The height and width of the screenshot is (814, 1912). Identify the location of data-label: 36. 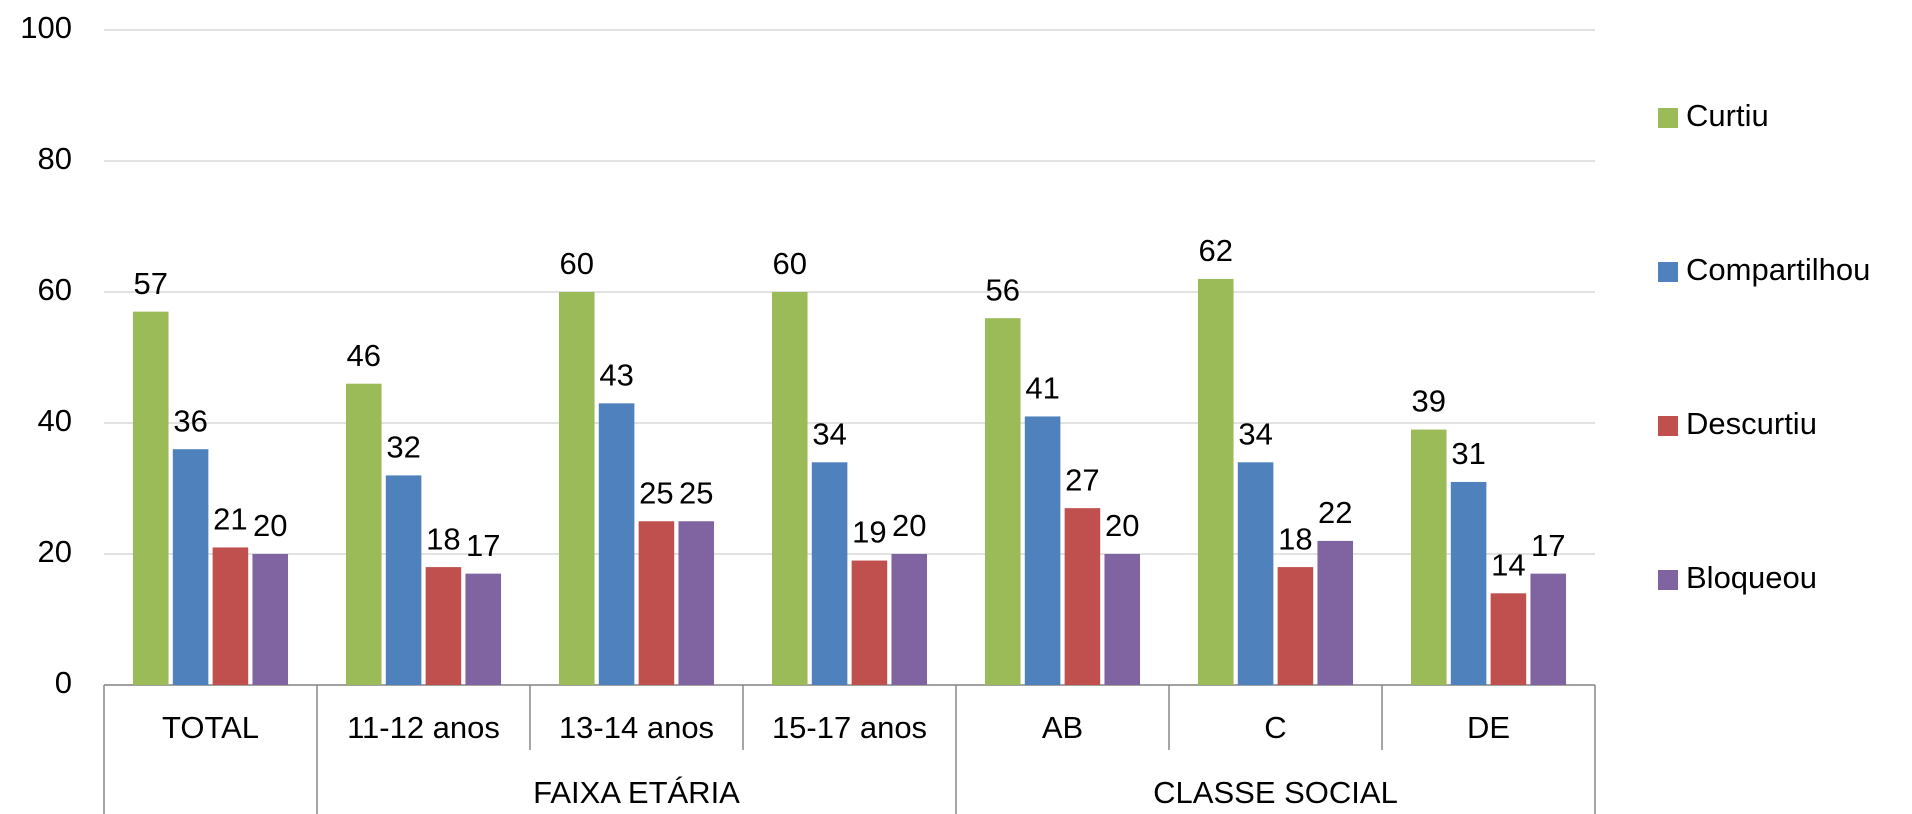
(190, 420).